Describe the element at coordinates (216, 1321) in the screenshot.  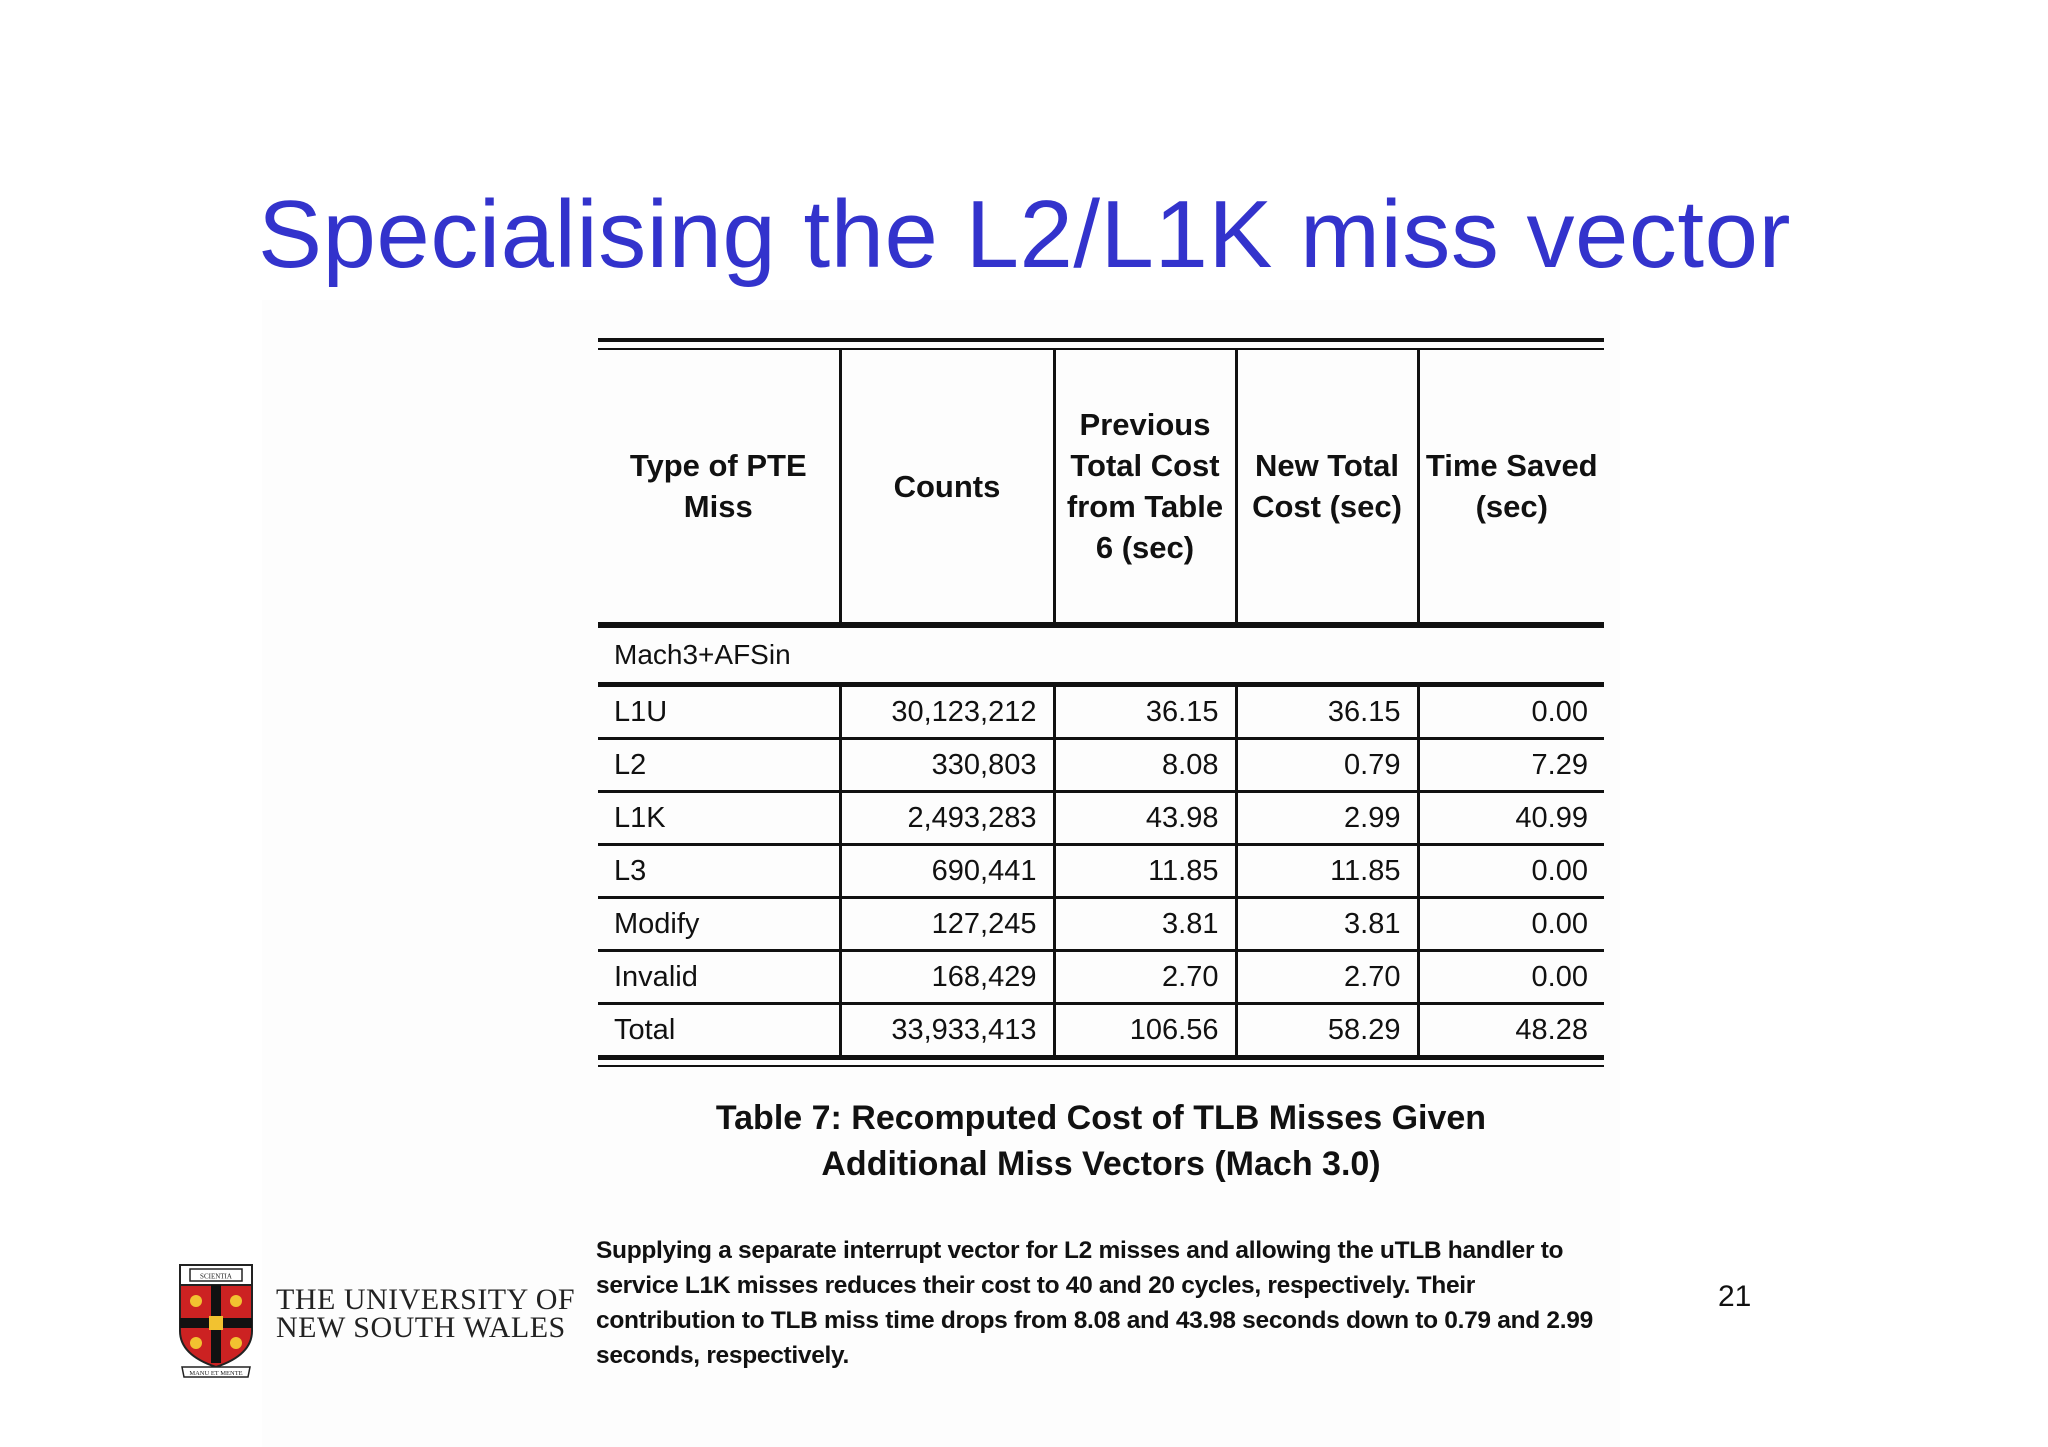
I see `university-crest-icon: SCIENTIA MANU ET MENTE` at that location.